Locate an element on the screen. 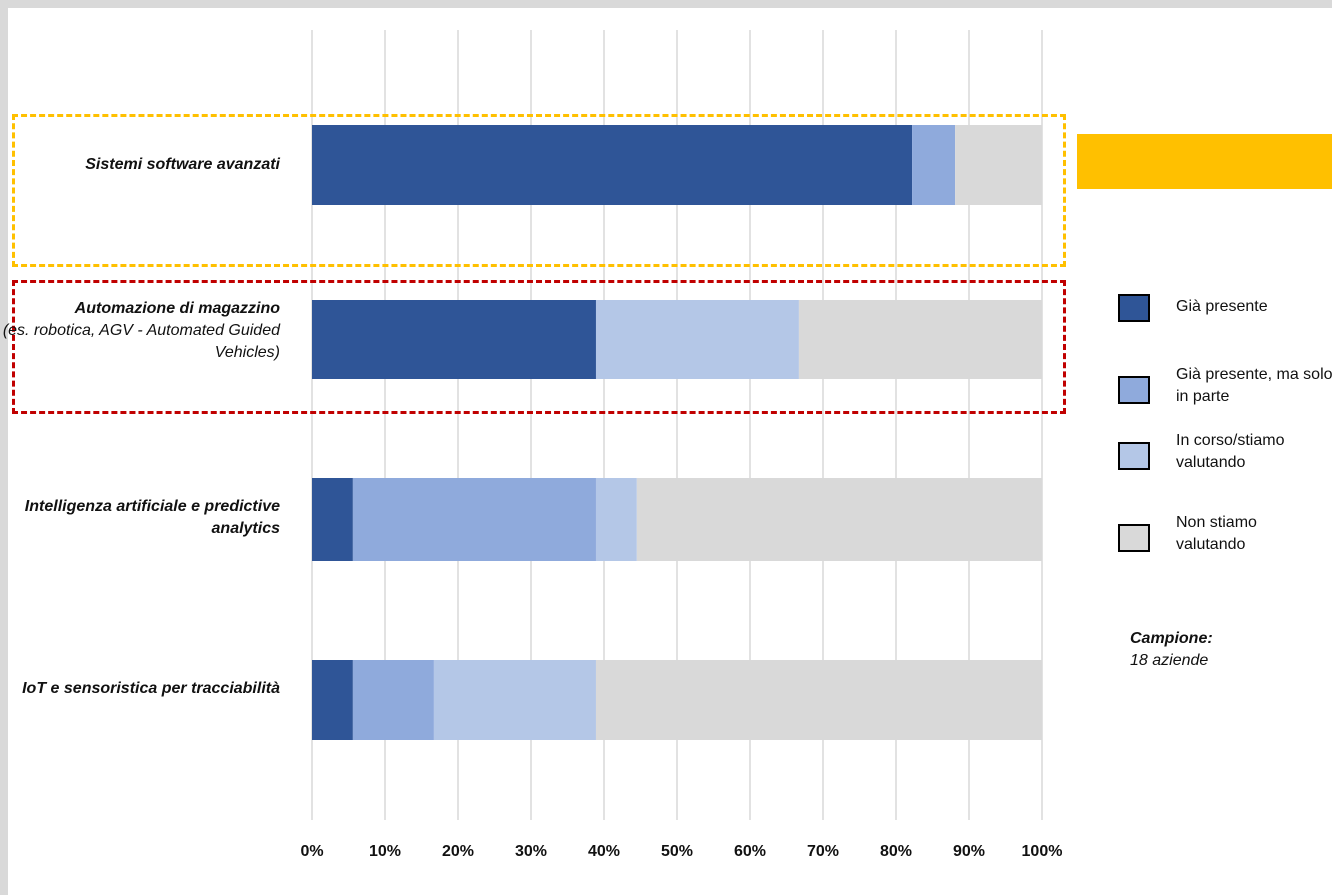 This screenshot has width=1332, height=895. category-label-main: Automazione di magazzino is located at coordinates (177, 308).